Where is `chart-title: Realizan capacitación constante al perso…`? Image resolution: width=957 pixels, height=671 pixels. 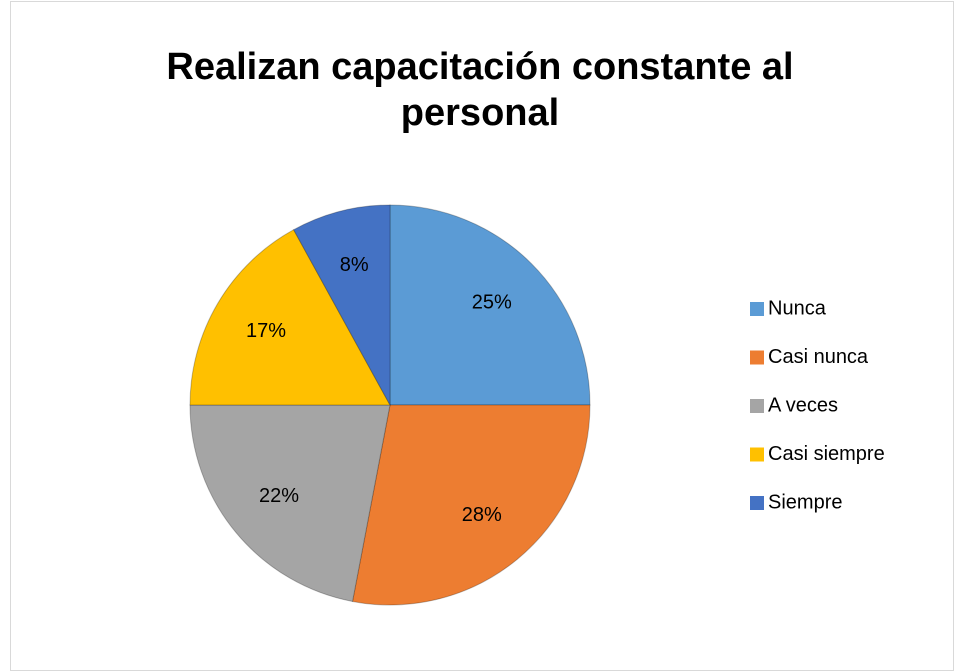 chart-title: Realizan capacitación constante al perso… is located at coordinates (480, 90).